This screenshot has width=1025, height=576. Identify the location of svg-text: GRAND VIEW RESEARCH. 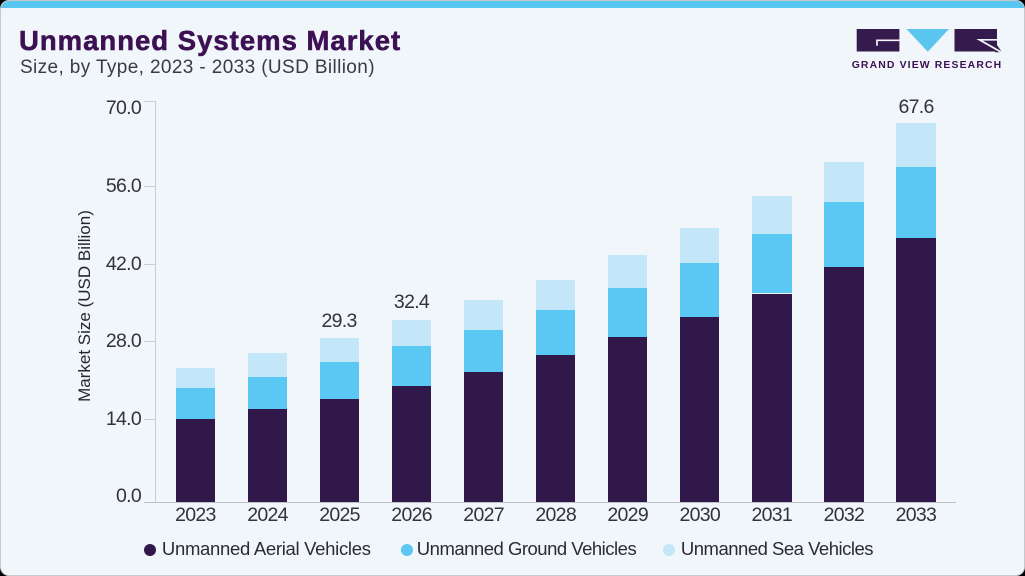
(927, 65).